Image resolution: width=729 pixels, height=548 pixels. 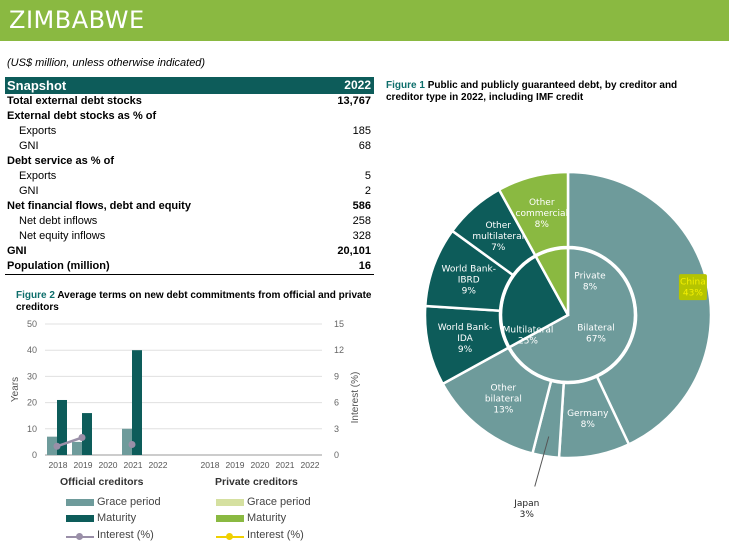 What do you see at coordinates (260, 465) in the screenshot?
I see `x-tick-label: 2020` at bounding box center [260, 465].